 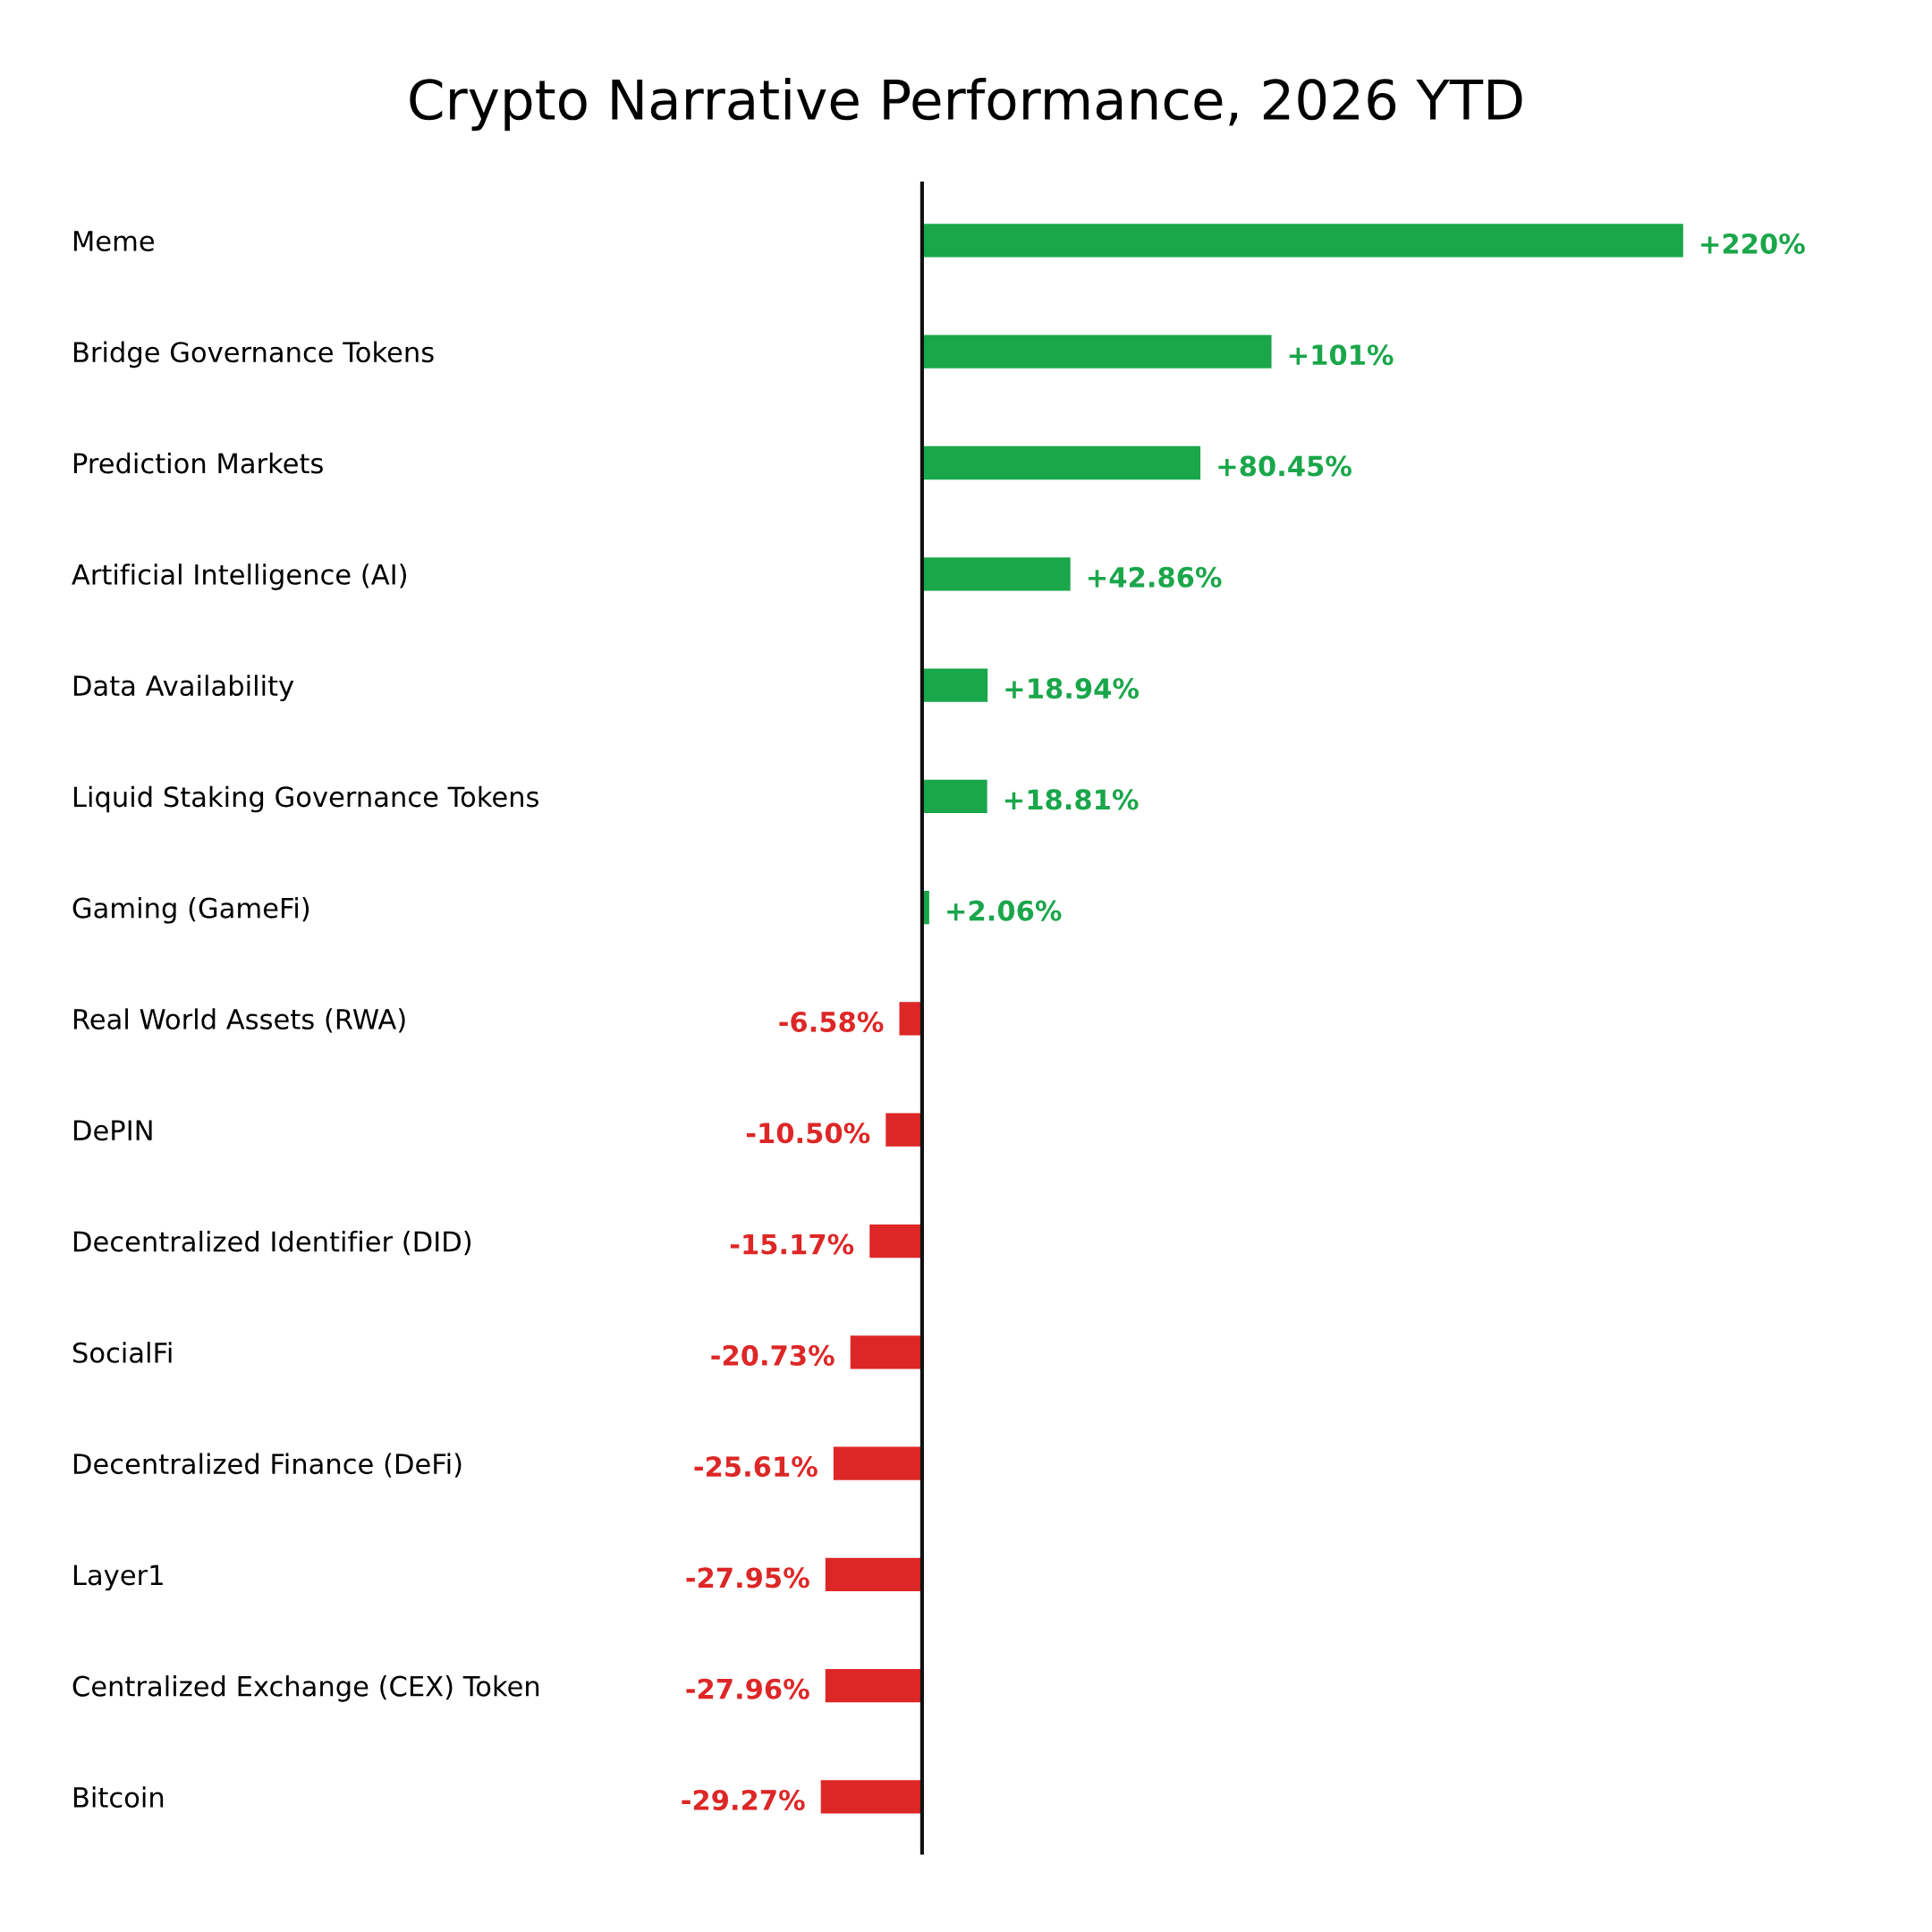 What do you see at coordinates (183, 688) in the screenshot?
I see `y-tick-label: Data Availability` at bounding box center [183, 688].